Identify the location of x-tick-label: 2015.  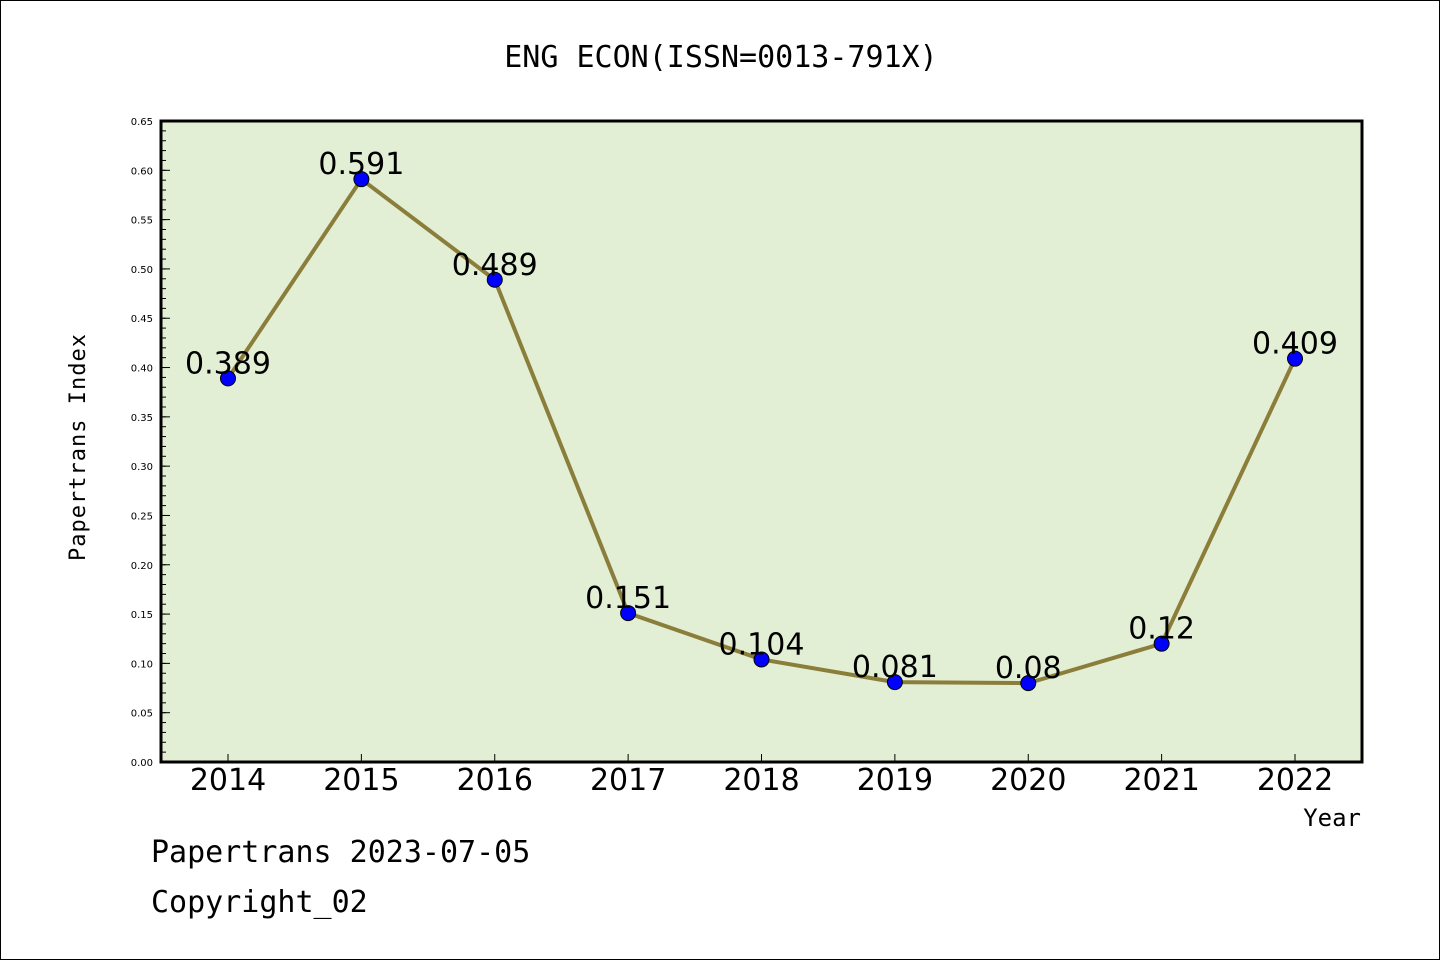
(361, 780).